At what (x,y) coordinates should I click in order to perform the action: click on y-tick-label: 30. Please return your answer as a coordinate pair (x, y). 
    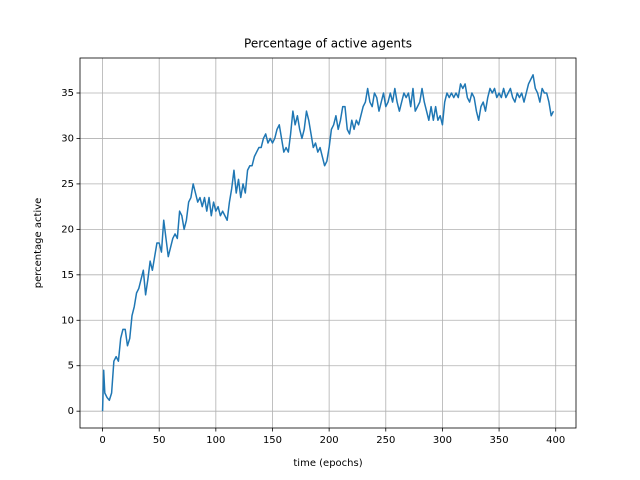
    Looking at the image, I should click on (67, 138).